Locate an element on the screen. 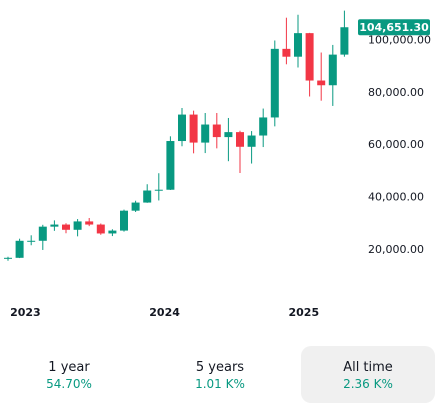  range-change: 2.36 K% is located at coordinates (368, 384).